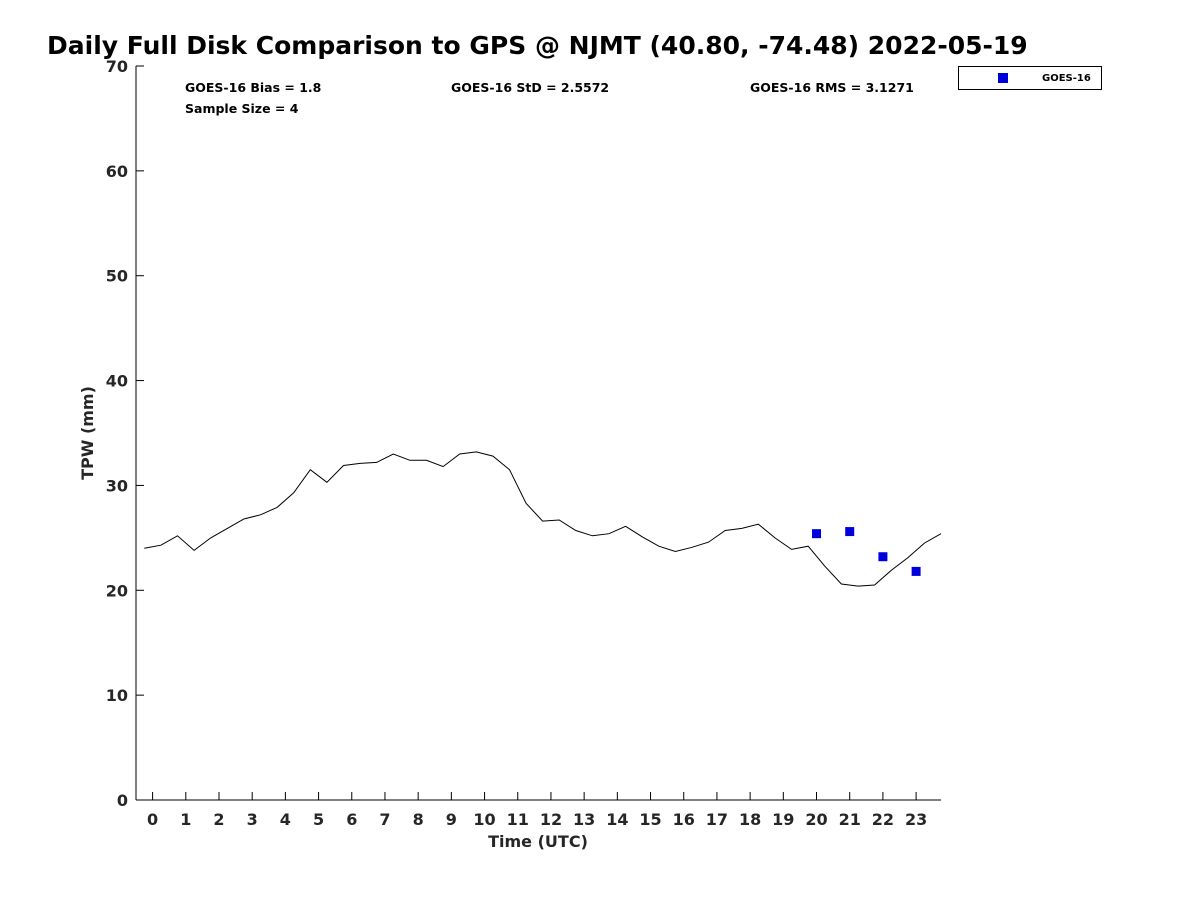 The image size is (1200, 900). I want to click on x-tick-label: 11, so click(518, 819).